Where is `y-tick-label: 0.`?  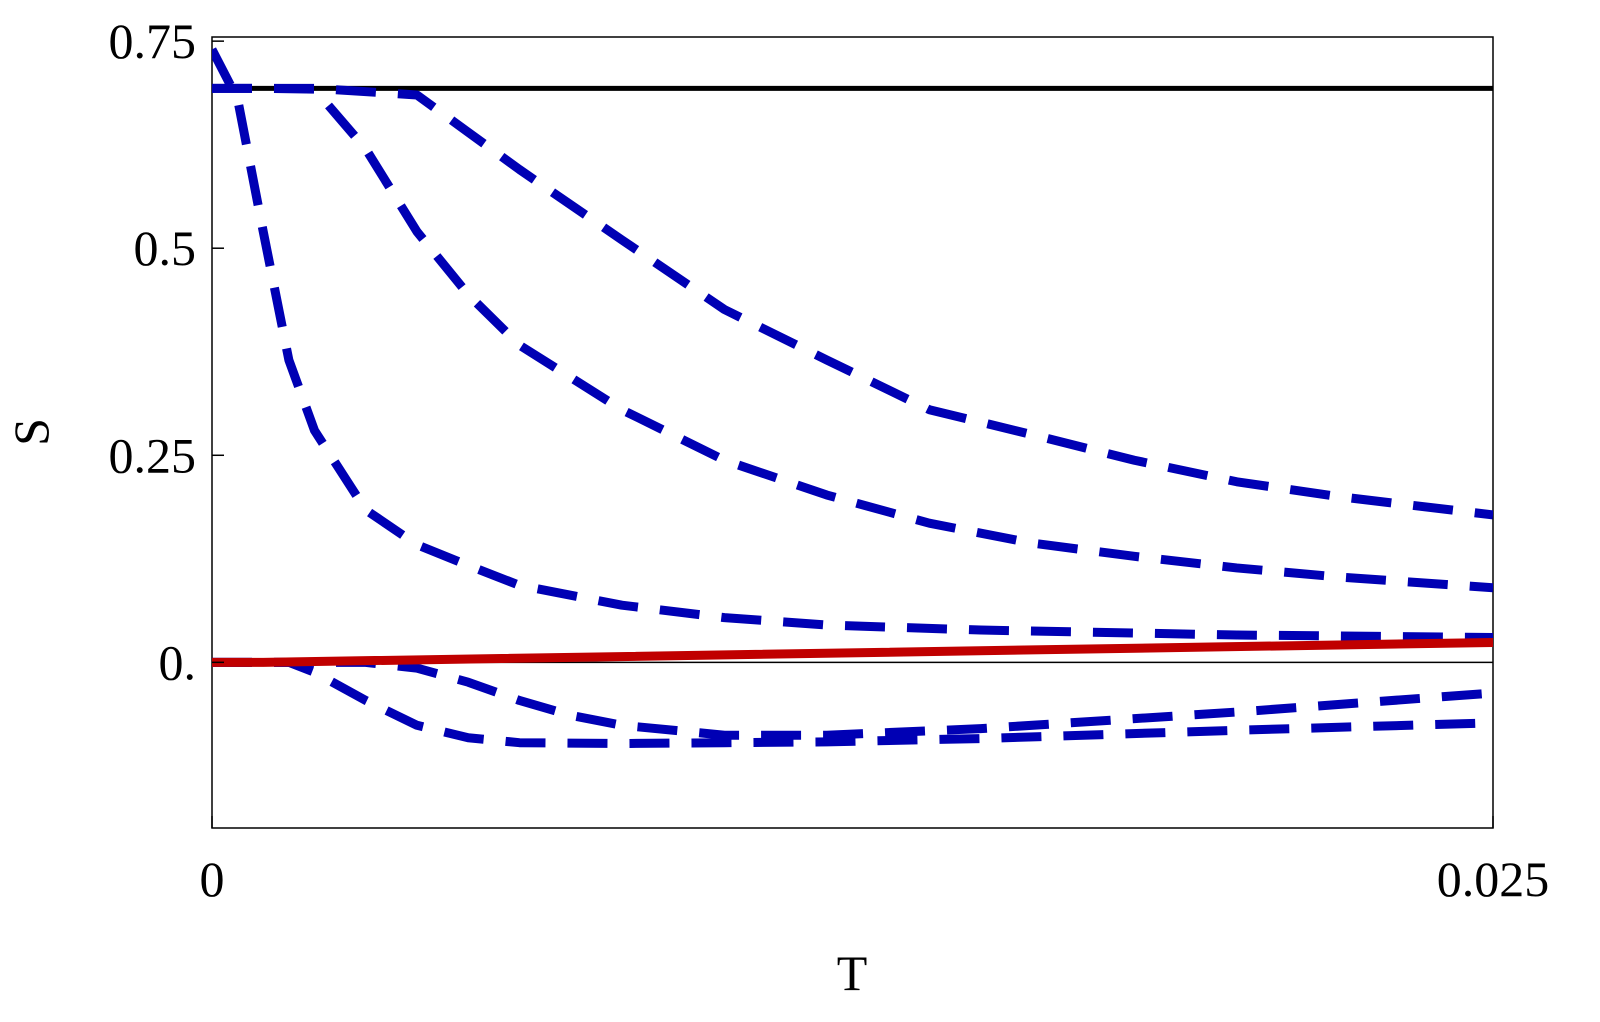 y-tick-label: 0. is located at coordinates (178, 662).